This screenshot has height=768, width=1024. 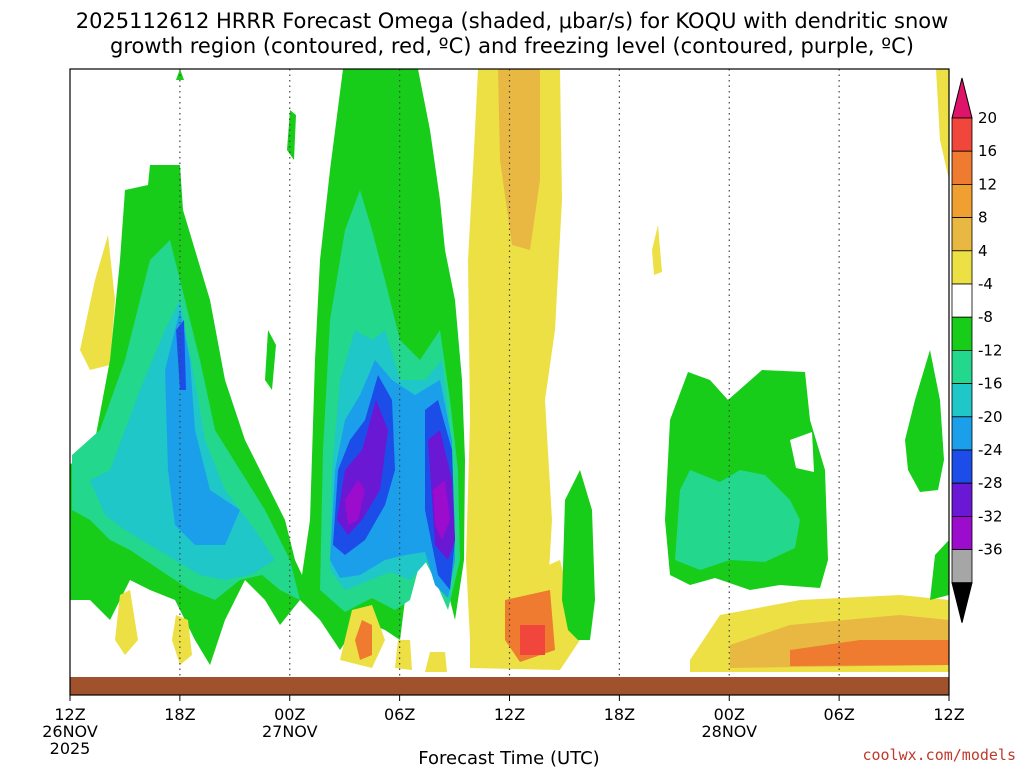 I want to click on colorbar-bottom-arrow, so click(x=962, y=602).